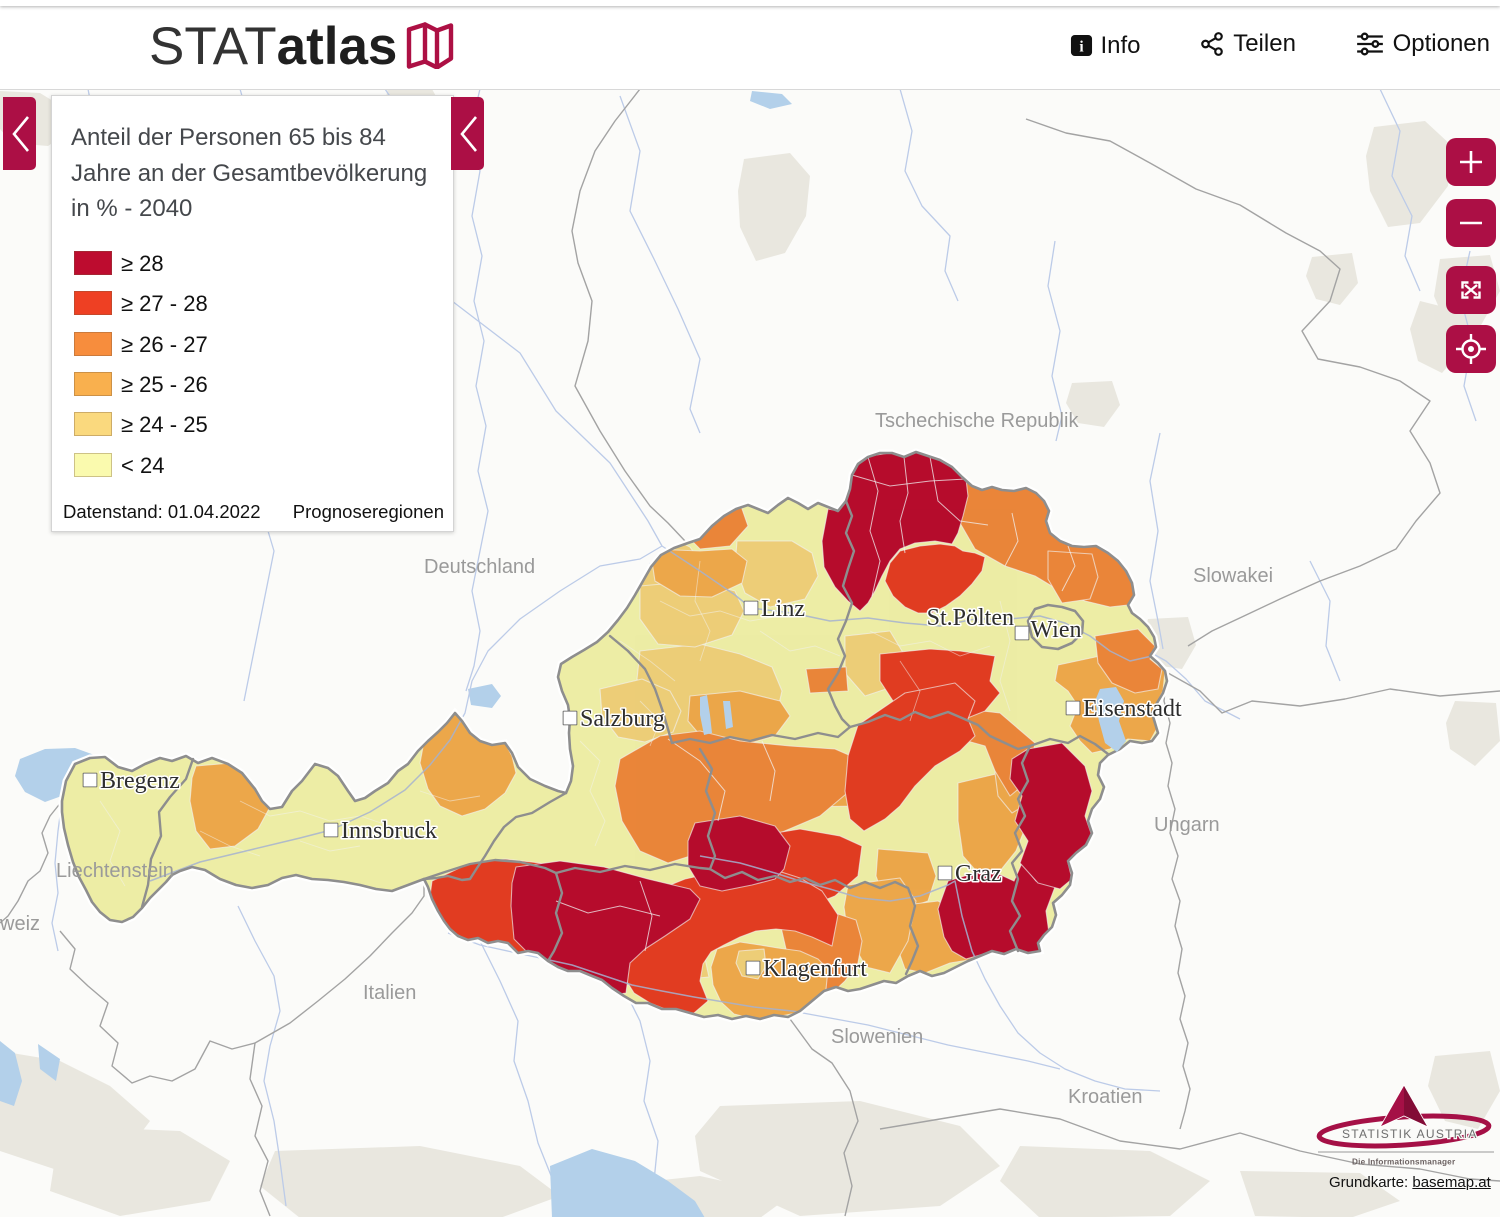 The height and width of the screenshot is (1217, 1500). Describe the element at coordinates (1187, 825) in the screenshot. I see `svg-text: Ungarn` at that location.